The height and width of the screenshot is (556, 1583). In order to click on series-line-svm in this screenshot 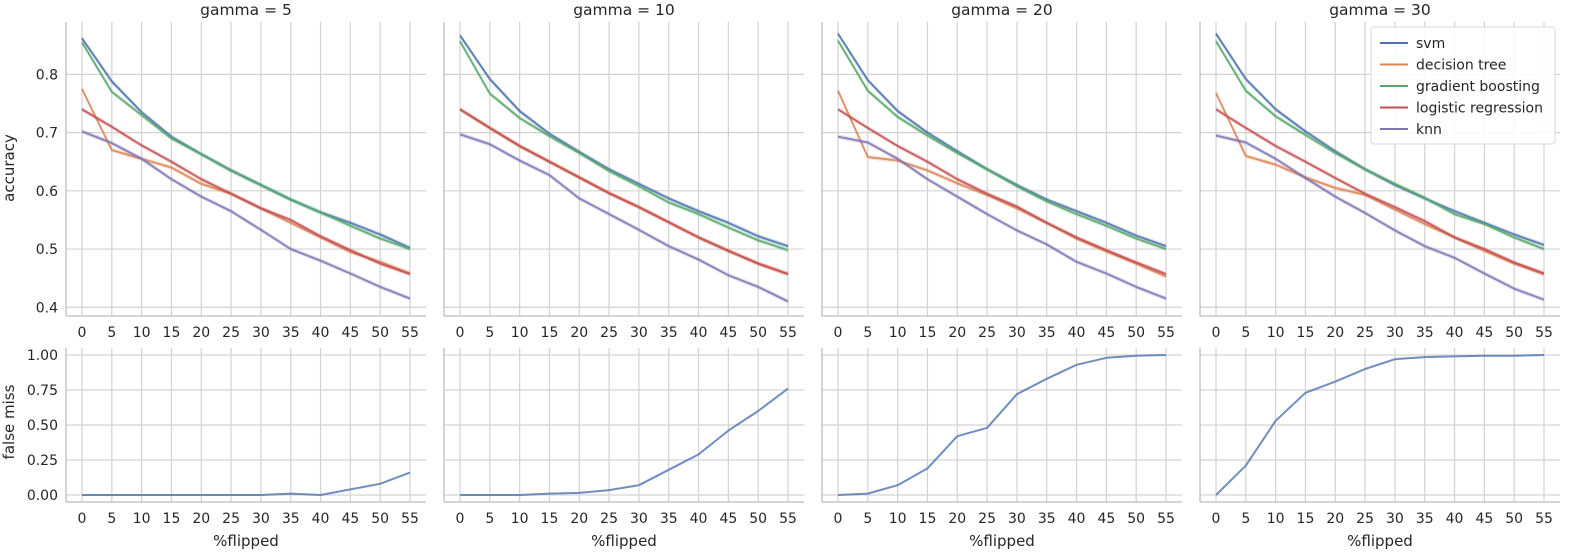, I will do `click(624, 141)`.